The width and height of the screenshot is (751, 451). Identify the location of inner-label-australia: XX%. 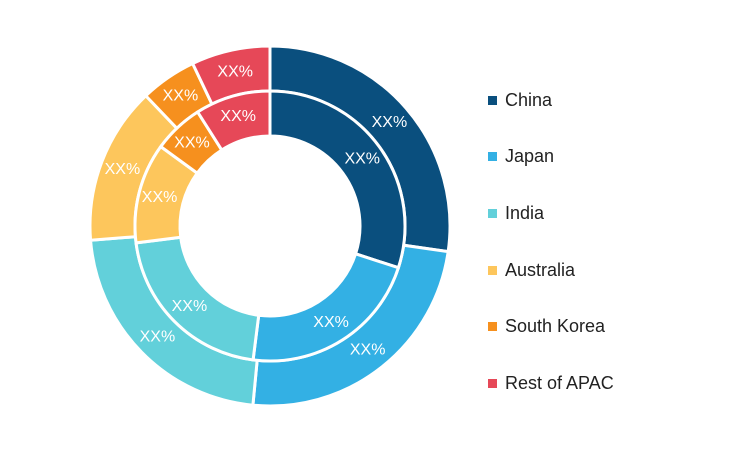
(160, 197).